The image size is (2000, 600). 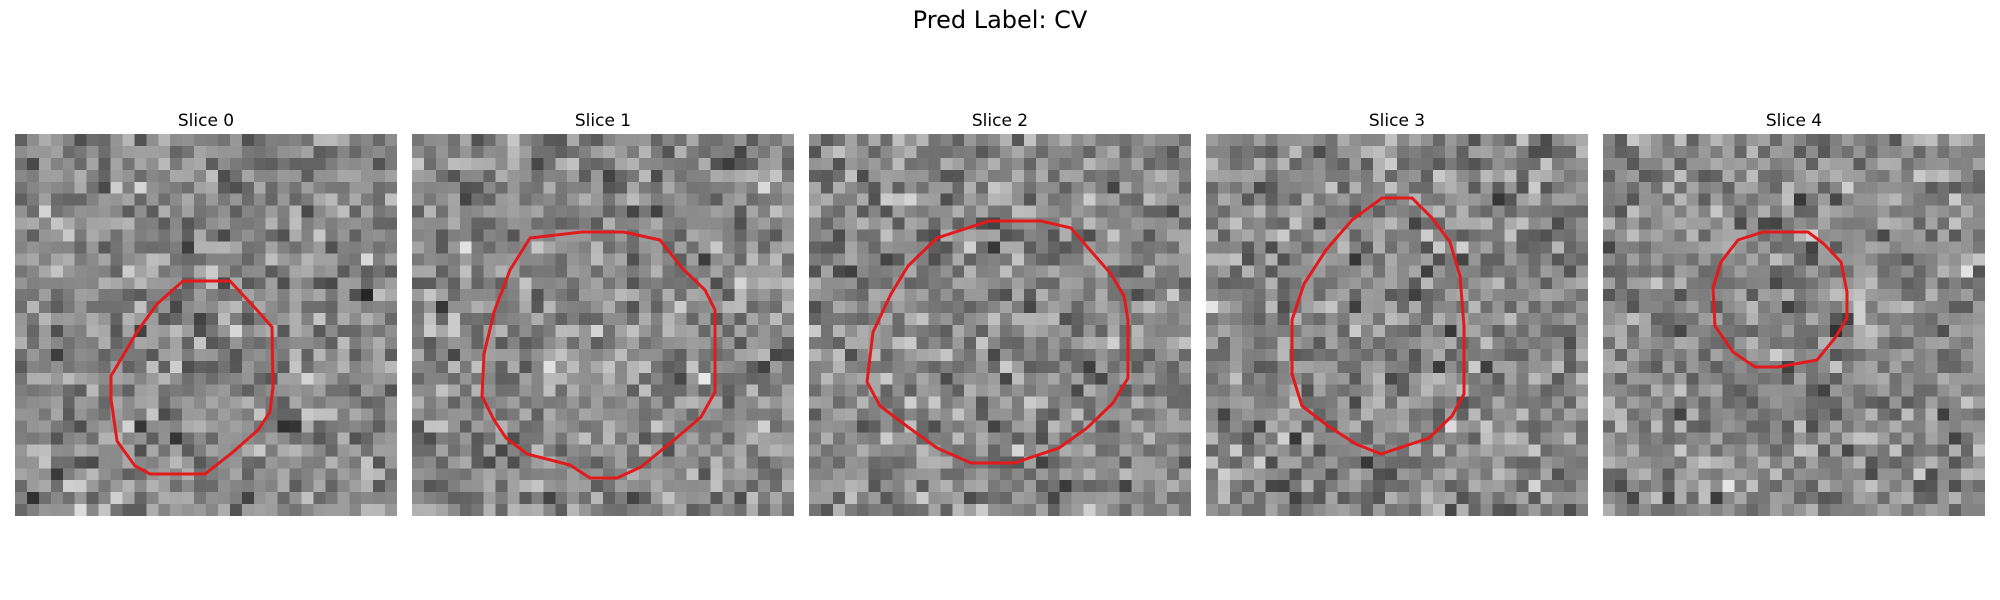 I want to click on slice-panel-4: Slice 4, so click(x=1794, y=312).